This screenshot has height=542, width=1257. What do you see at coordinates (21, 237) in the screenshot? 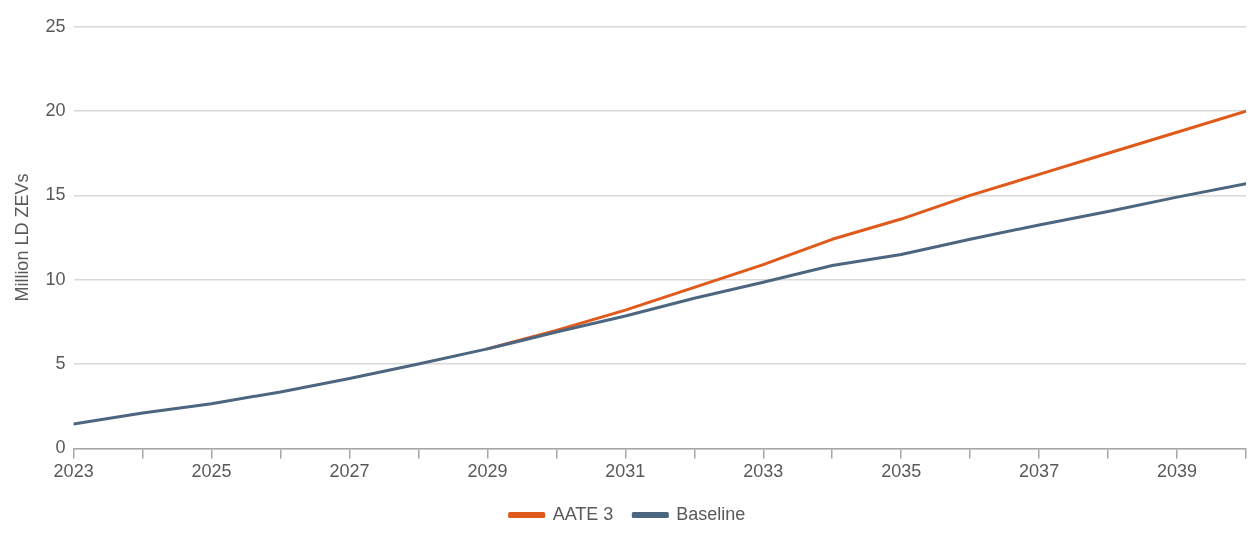
I see `y-axis-title: Million LD ZEVs` at bounding box center [21, 237].